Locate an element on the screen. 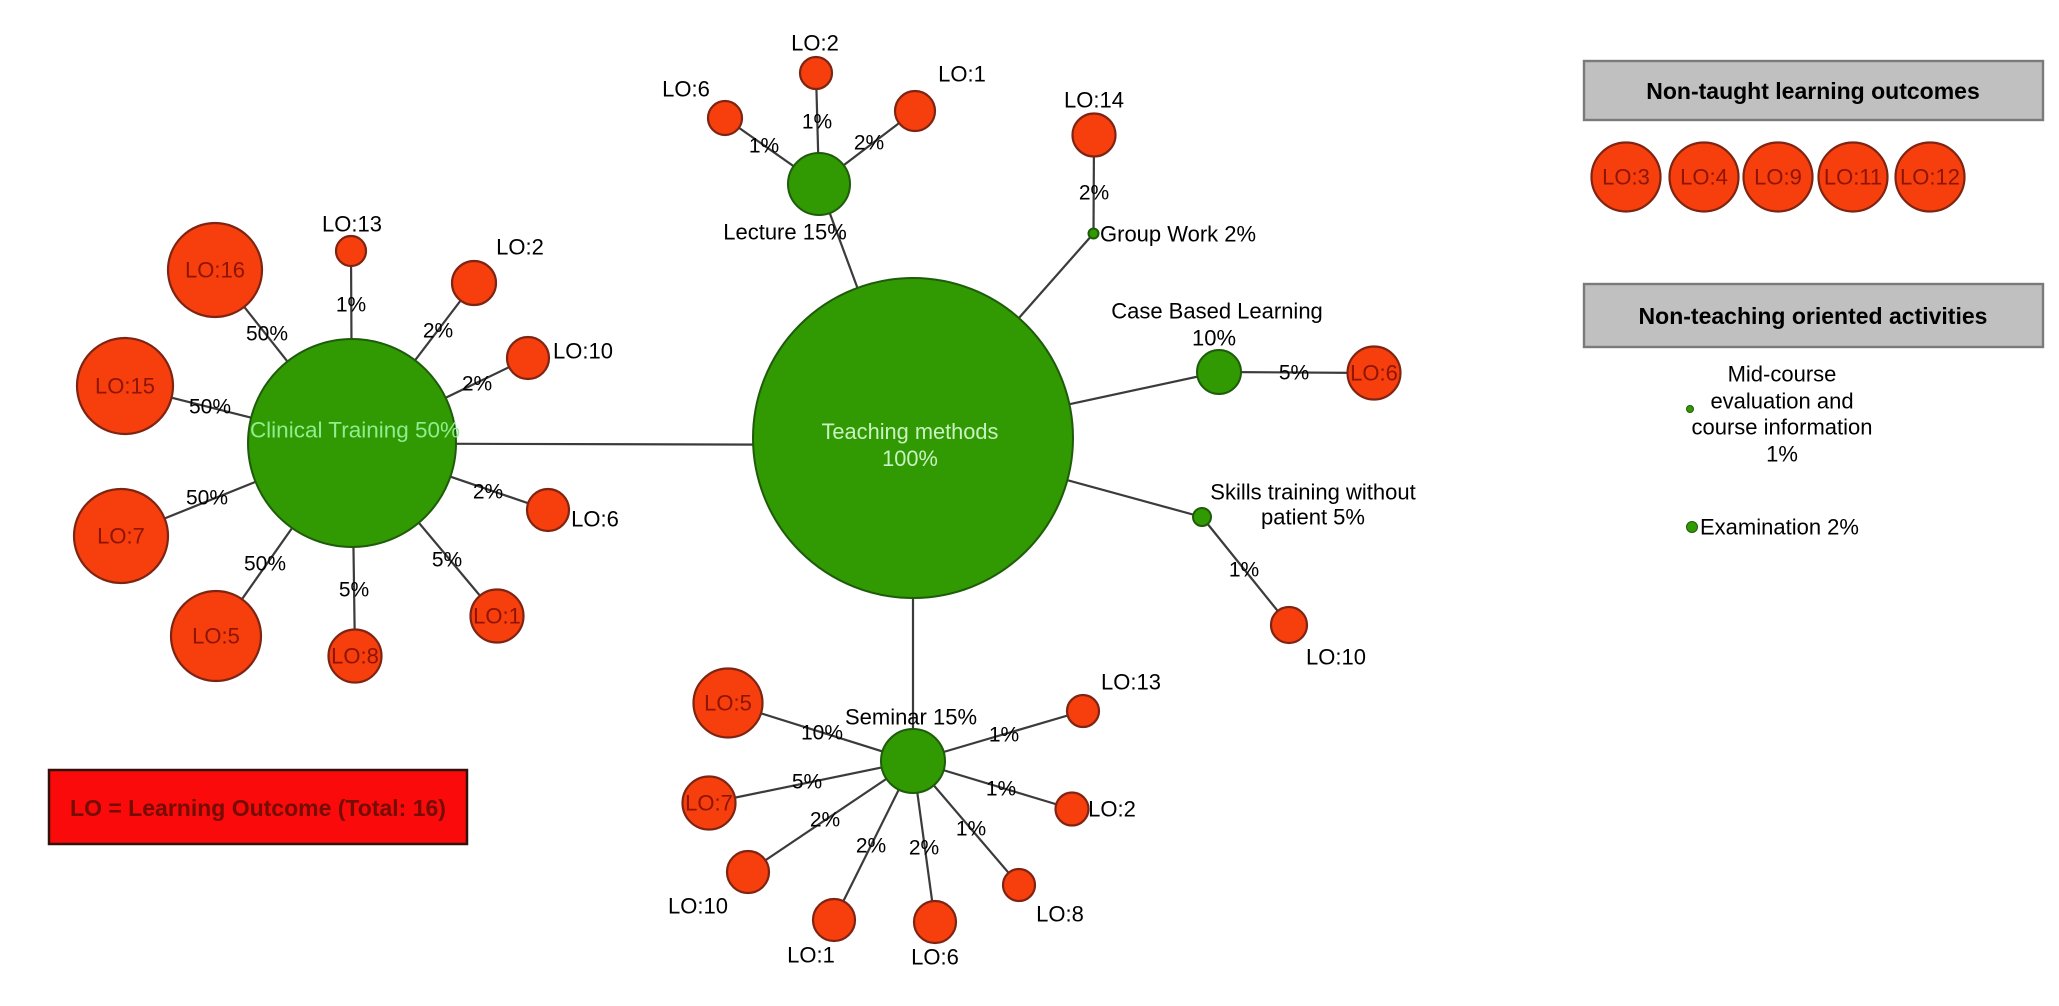  svg-text: Seminar 15% is located at coordinates (911, 717).